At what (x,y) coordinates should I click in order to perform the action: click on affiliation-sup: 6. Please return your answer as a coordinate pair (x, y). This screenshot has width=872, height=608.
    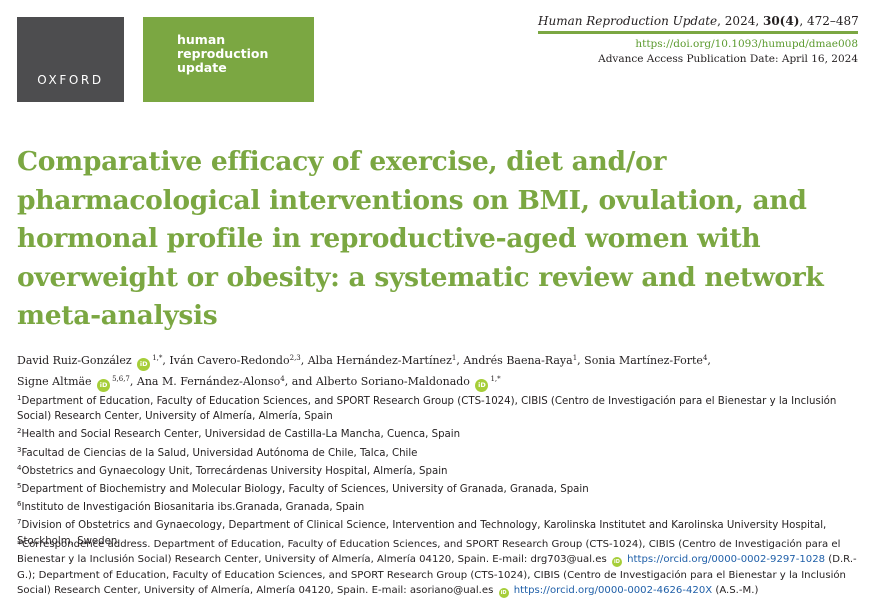
    Looking at the image, I should click on (19, 504).